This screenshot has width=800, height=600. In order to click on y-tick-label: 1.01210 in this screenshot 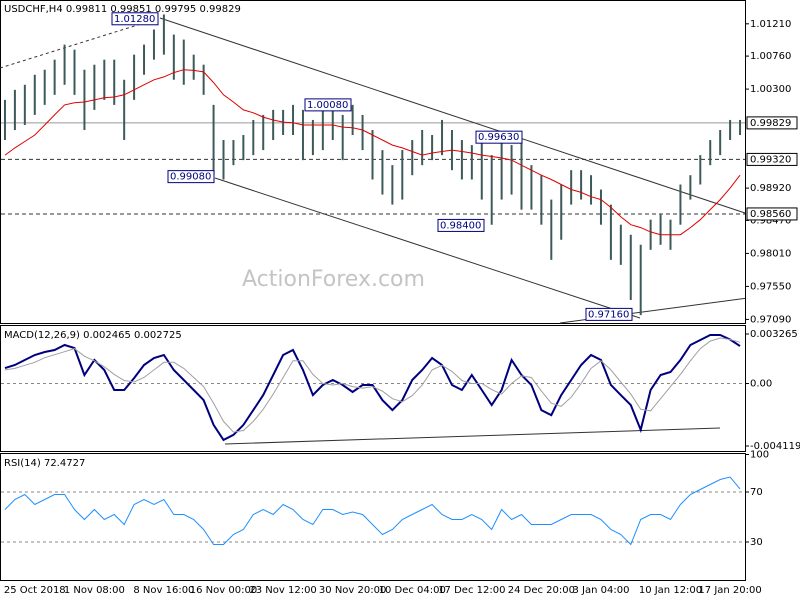, I will do `click(770, 24)`.